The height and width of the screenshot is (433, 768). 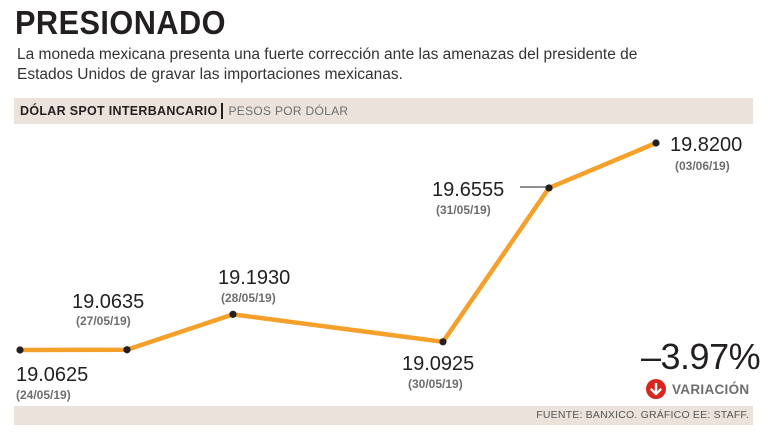 I want to click on footer-bar: FUENTE: BANXICO. GRÁFICO EE: STAFF., so click(x=383, y=415).